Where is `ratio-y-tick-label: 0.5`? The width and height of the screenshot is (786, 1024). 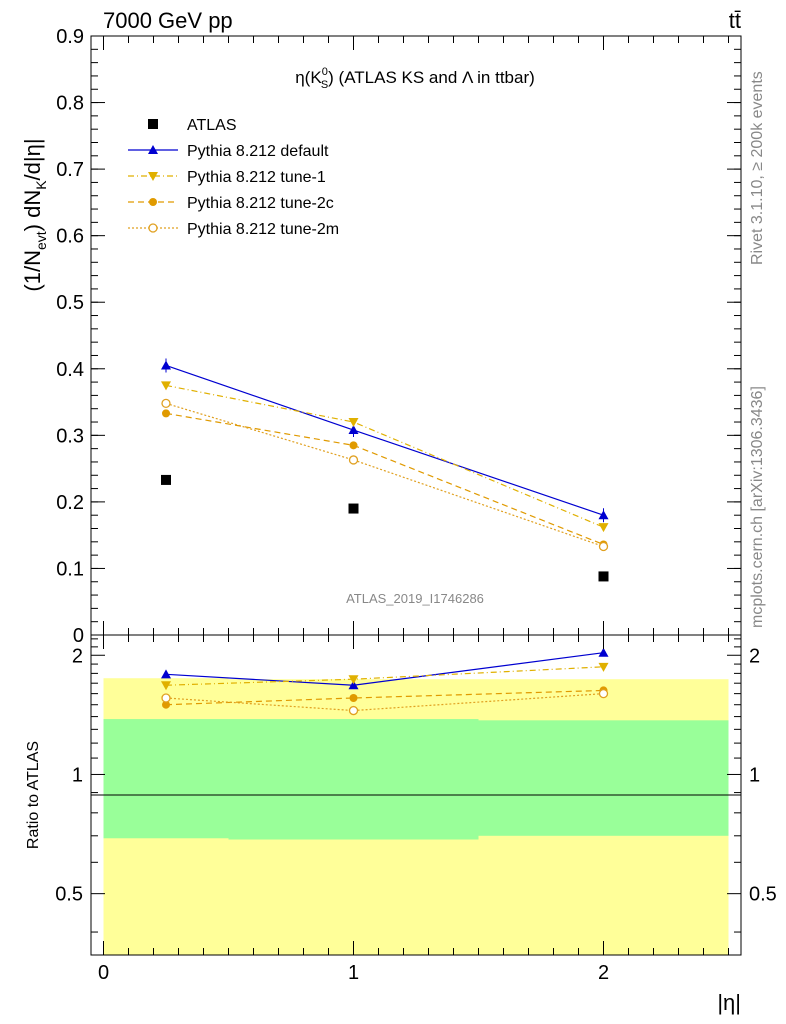
ratio-y-tick-label: 0.5 is located at coordinates (69, 895).